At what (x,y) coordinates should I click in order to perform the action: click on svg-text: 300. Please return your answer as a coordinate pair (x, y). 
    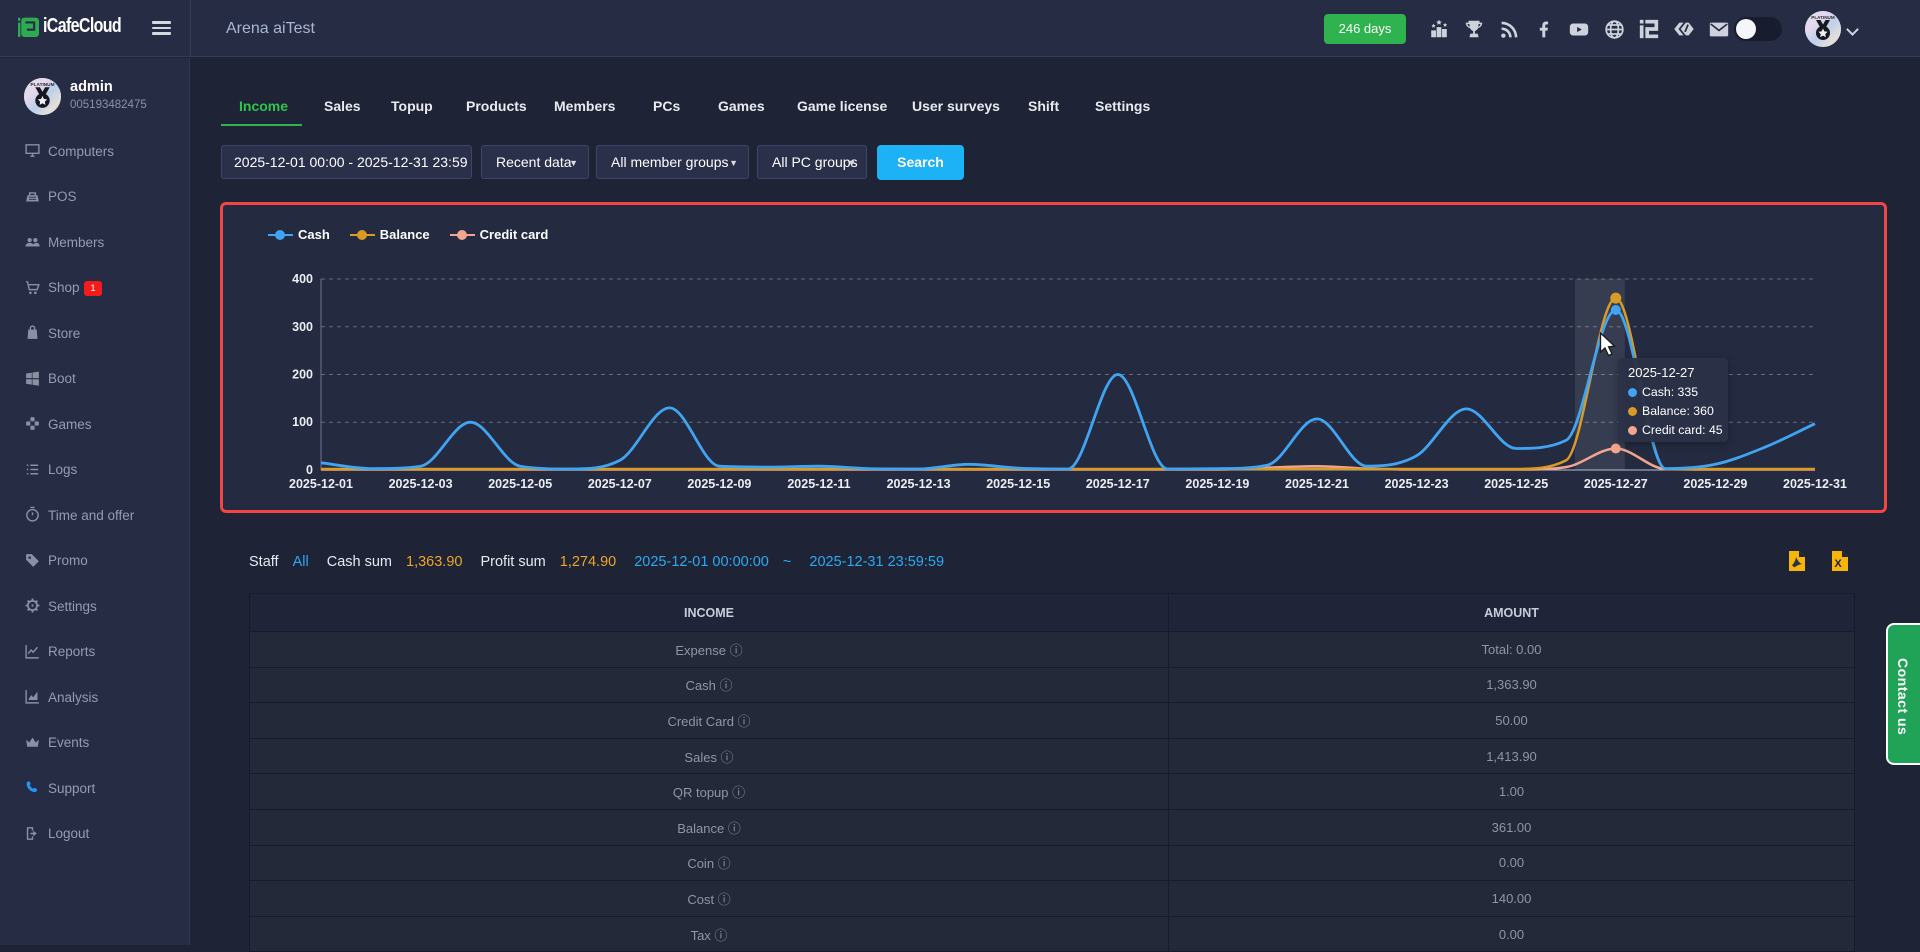
    Looking at the image, I should click on (302, 327).